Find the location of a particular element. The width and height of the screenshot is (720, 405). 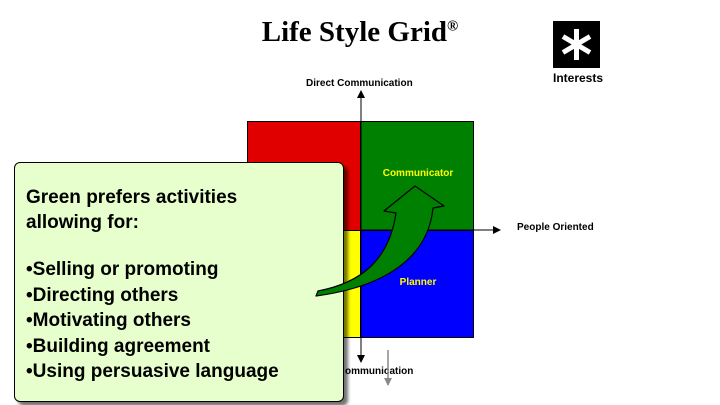

quadrant-blue: Planner is located at coordinates (417, 284).